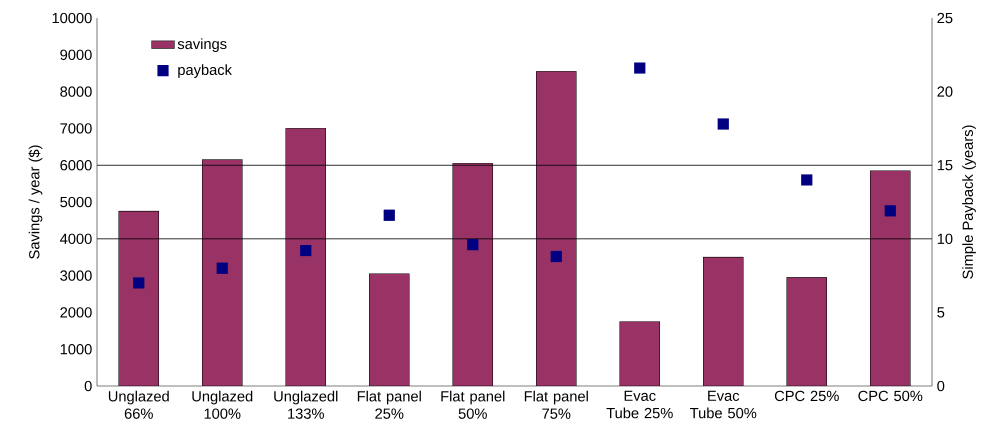 This screenshot has height=446, width=987. What do you see at coordinates (76, 239) in the screenshot?
I see `y-tick-label: 4000` at bounding box center [76, 239].